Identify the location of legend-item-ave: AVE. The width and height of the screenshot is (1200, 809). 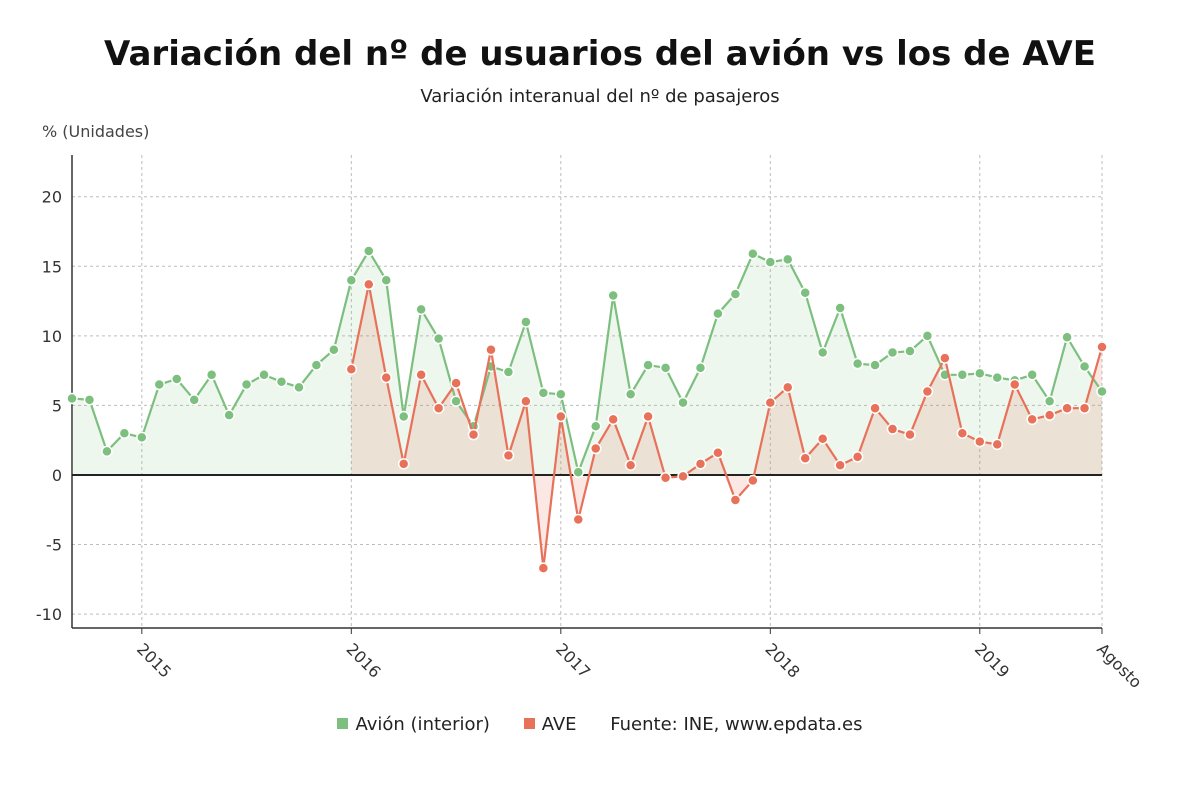
(550, 724).